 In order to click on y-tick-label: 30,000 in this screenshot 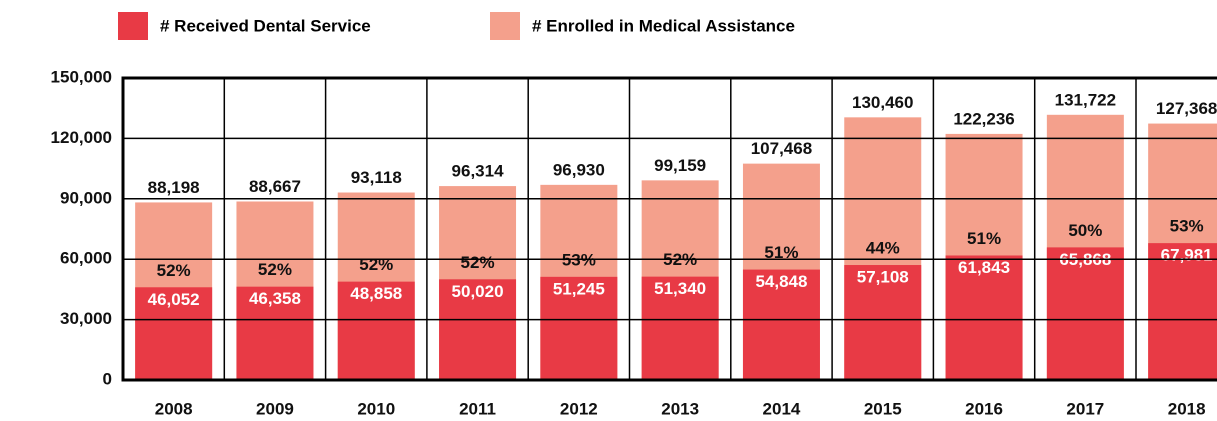, I will do `click(86, 318)`.